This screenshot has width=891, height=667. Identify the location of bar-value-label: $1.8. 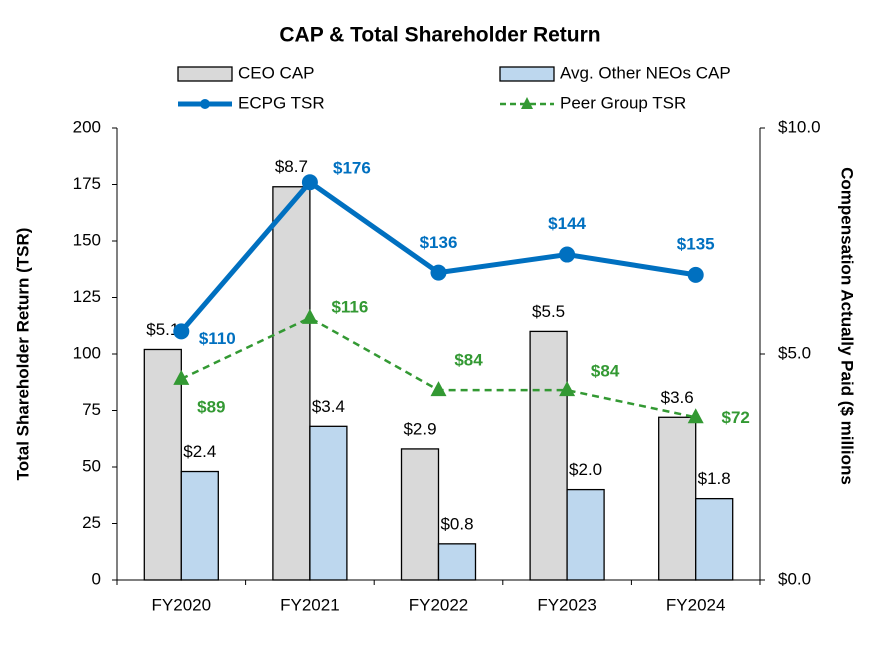
(714, 478).